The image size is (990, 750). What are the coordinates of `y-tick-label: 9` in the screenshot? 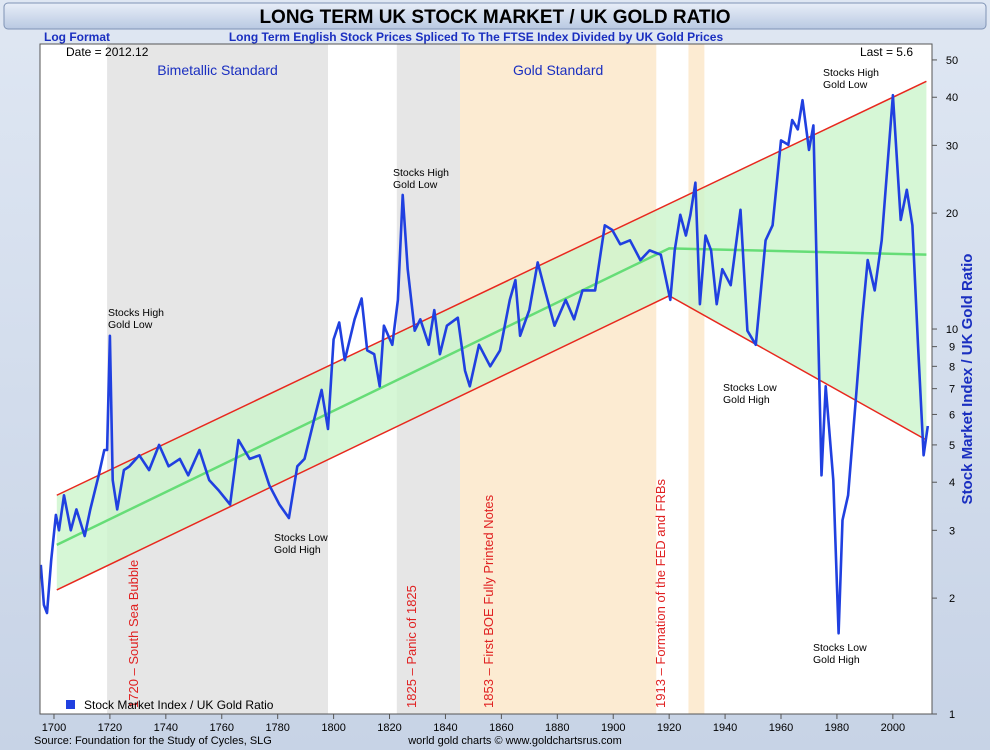 It's located at (952, 348).